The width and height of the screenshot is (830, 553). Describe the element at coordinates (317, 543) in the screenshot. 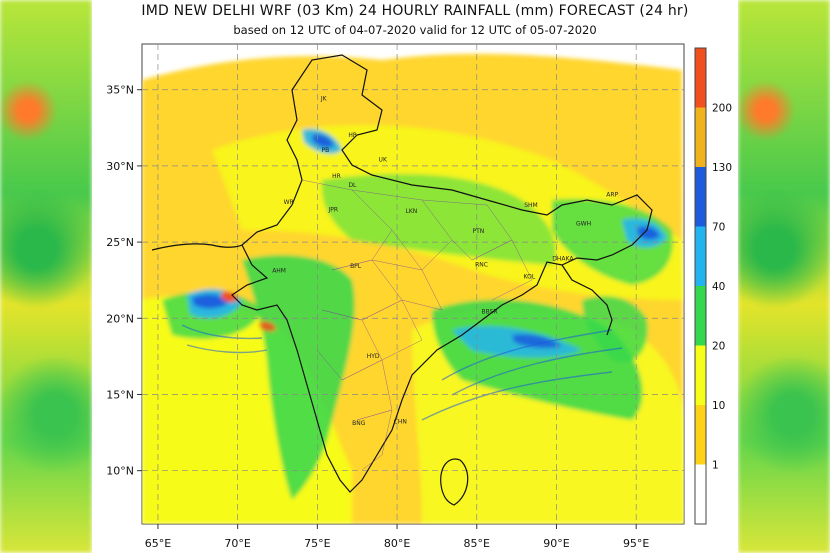

I see `longitude-tick-label: 75°E` at that location.